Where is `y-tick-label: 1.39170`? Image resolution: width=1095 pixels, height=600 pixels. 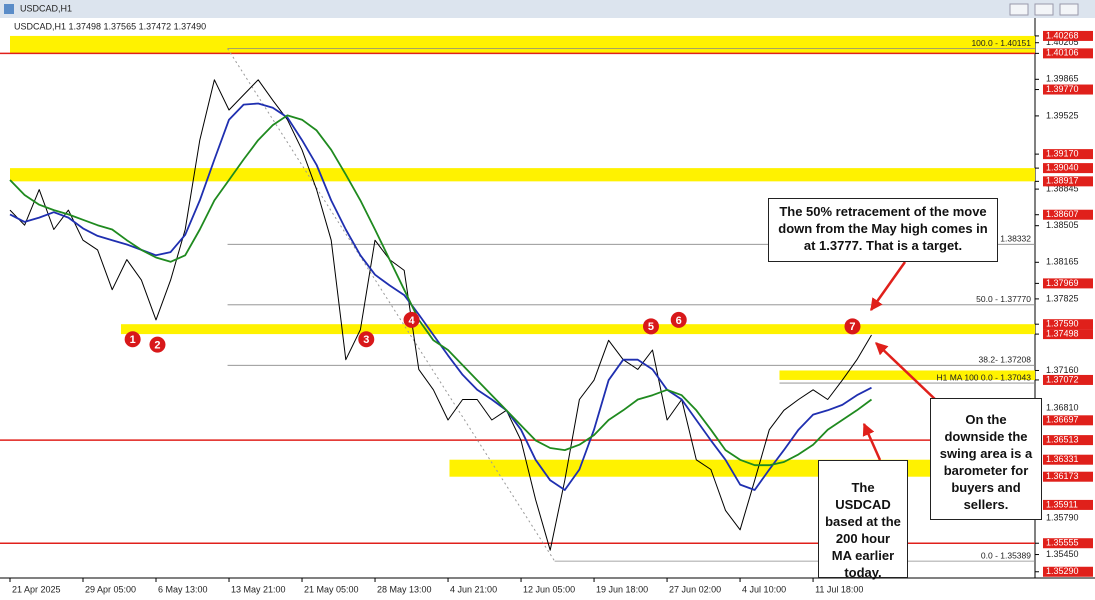
y-tick-label: 1.39170 is located at coordinates (1062, 153).